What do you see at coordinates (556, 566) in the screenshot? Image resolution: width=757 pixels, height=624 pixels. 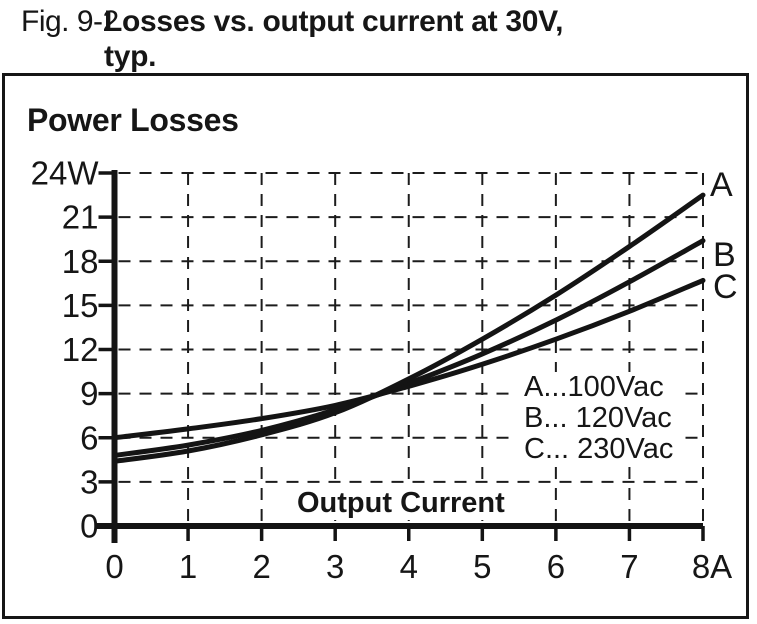 I see `x-tick-label-6: 6` at bounding box center [556, 566].